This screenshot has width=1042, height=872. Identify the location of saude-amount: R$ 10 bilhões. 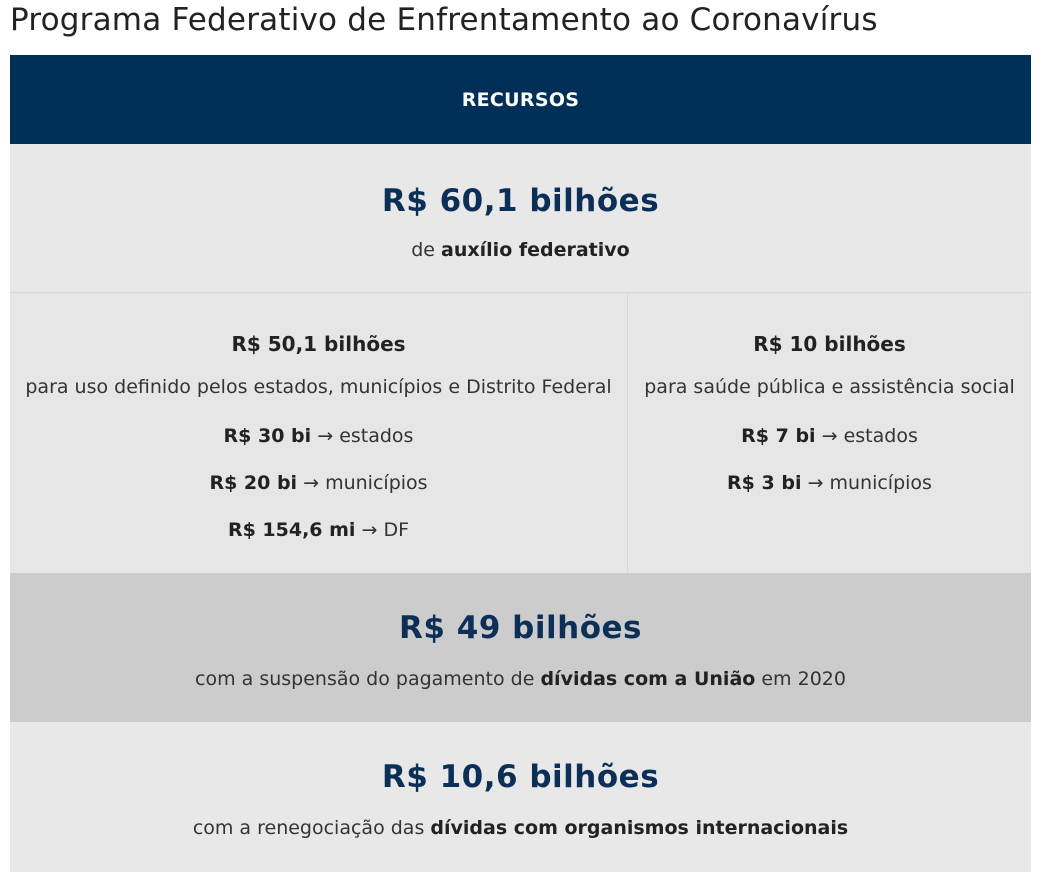
(829, 344).